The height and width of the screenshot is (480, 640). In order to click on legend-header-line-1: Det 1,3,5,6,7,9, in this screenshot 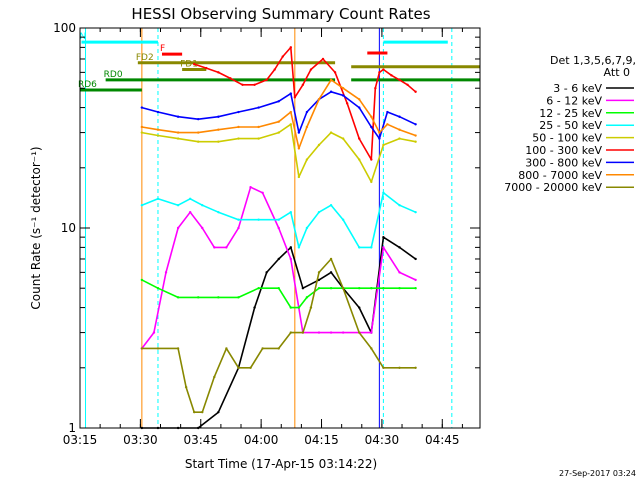, I will do `click(593, 60)`.